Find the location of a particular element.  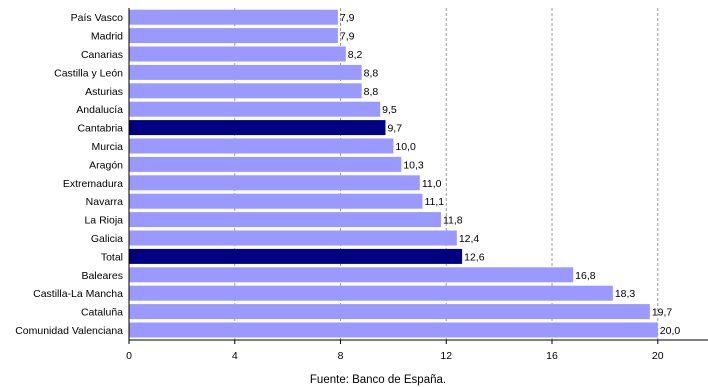

category-label: Navarra is located at coordinates (105, 202).